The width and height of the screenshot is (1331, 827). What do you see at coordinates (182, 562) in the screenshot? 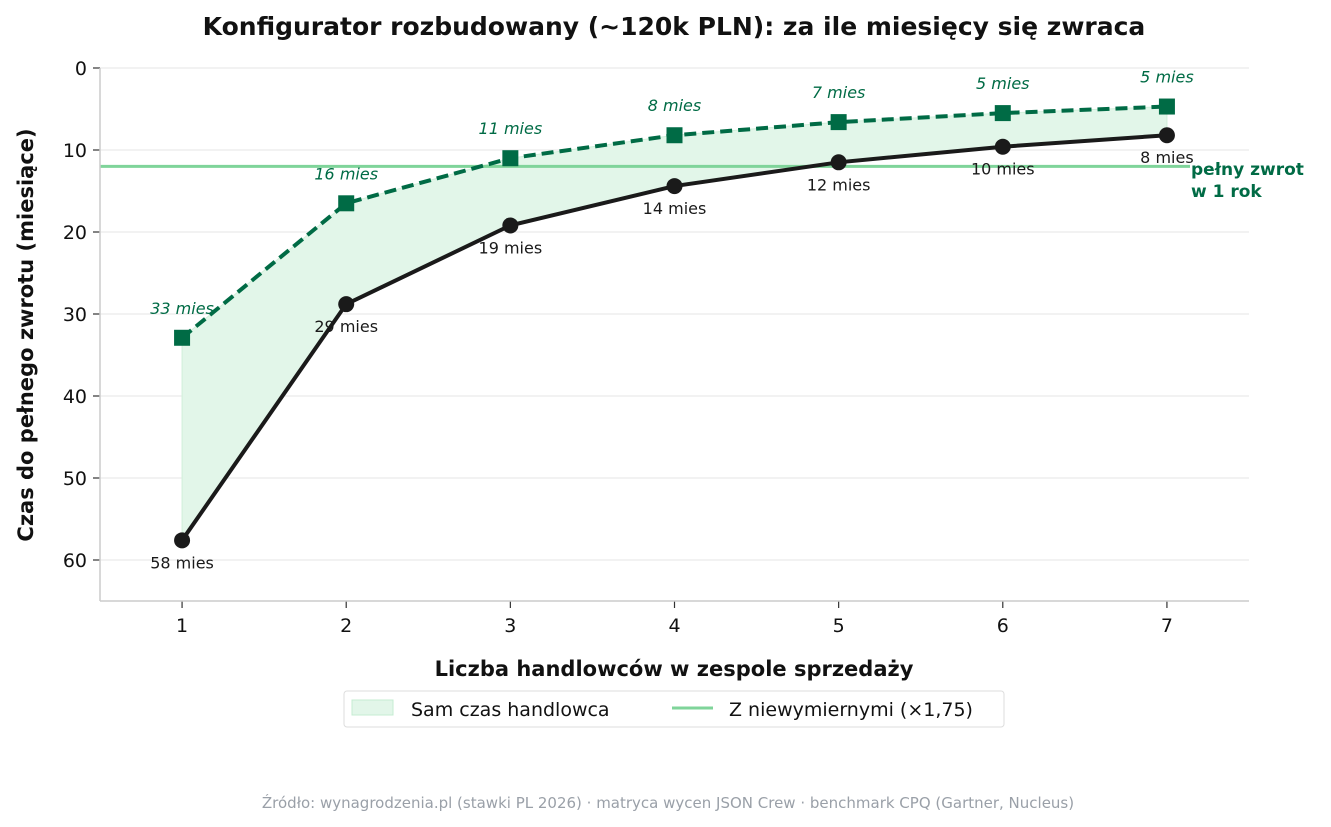
I see `data-label: 58 mies` at bounding box center [182, 562].